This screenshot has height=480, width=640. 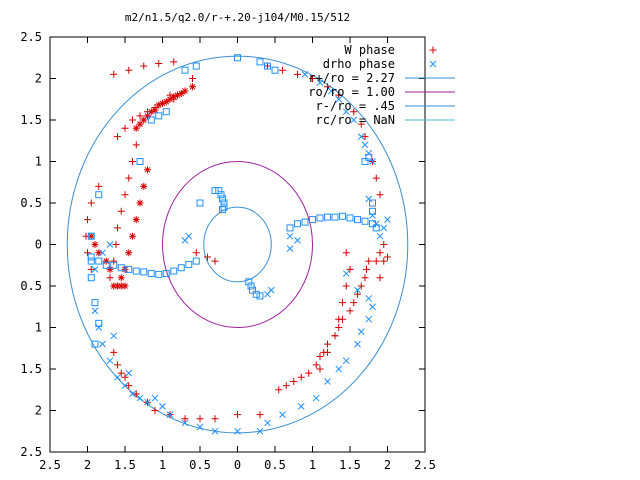 What do you see at coordinates (369, 50) in the screenshot?
I see `legend-label-0: W phase` at bounding box center [369, 50].